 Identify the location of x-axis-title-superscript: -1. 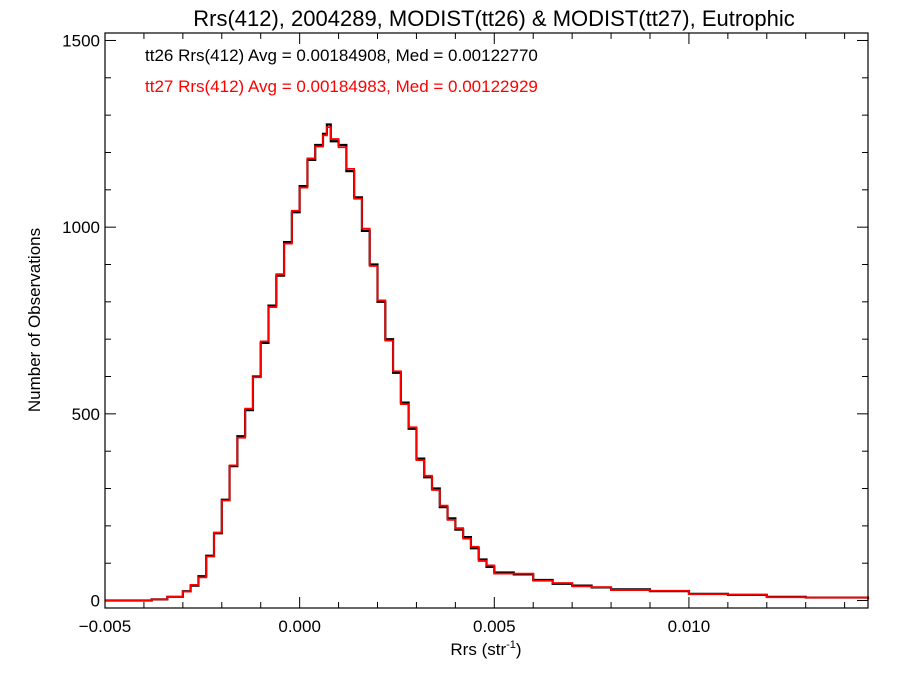
(511, 645).